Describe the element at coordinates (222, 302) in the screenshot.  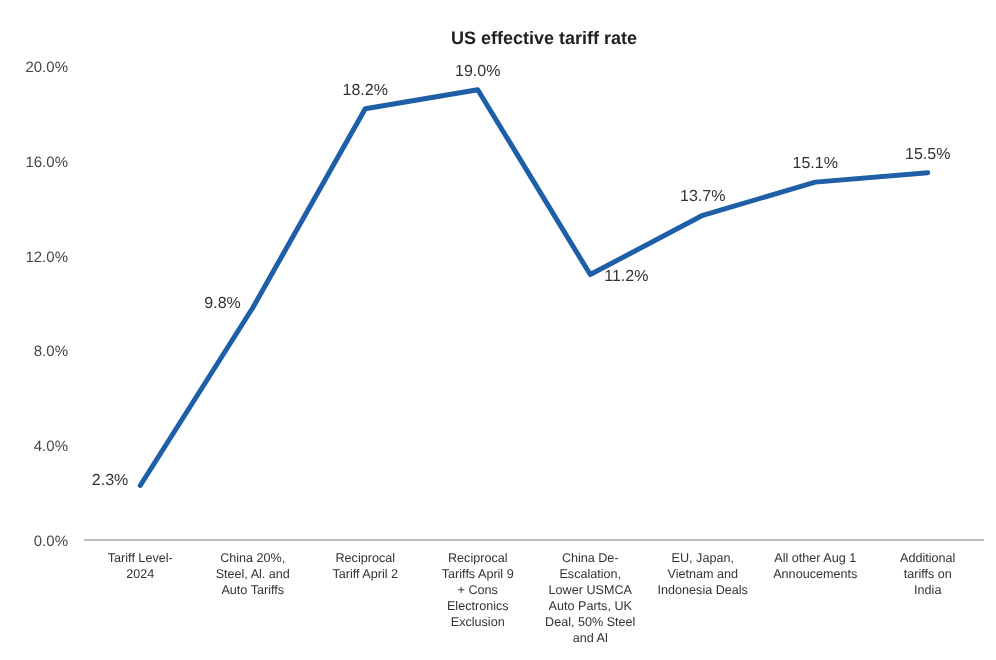
I see `data-label: 9.8%` at that location.